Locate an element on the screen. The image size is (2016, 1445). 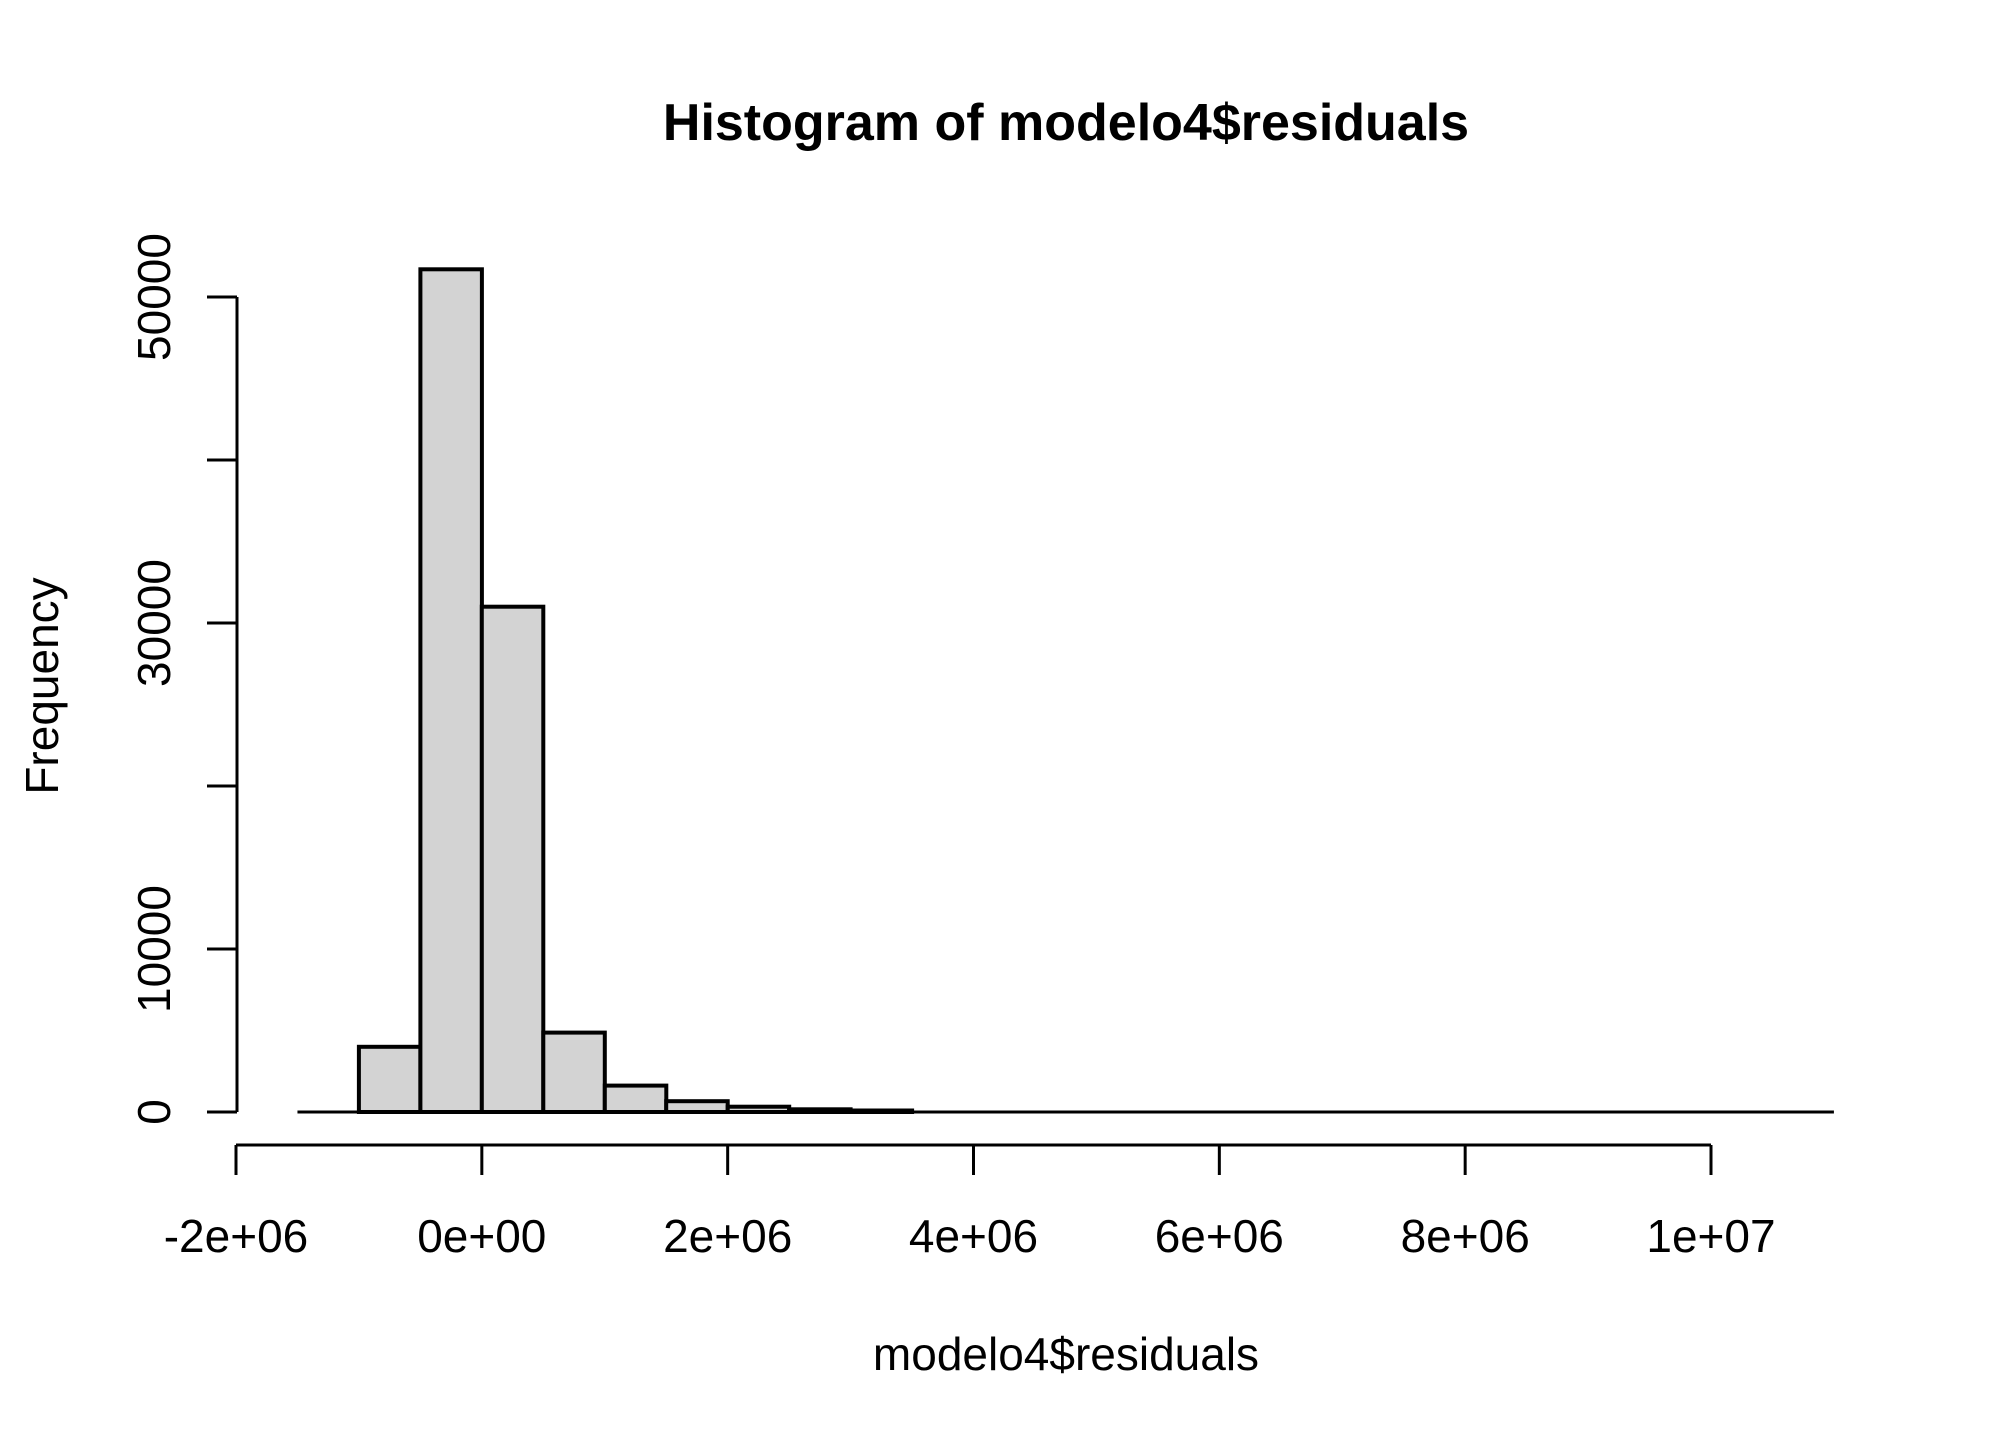
y-tick-label: 0 is located at coordinates (154, 1112).